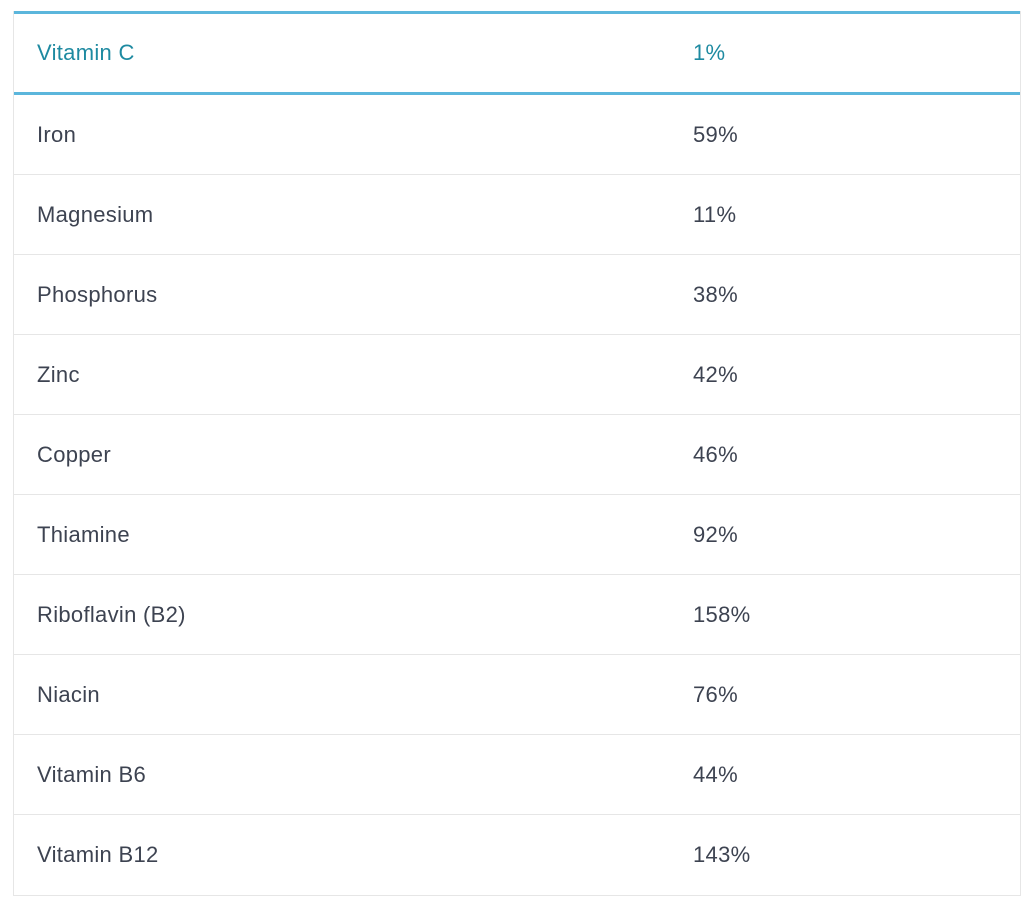 The image size is (1036, 907). Describe the element at coordinates (74, 454) in the screenshot. I see `nutrient-name: Copper` at that location.